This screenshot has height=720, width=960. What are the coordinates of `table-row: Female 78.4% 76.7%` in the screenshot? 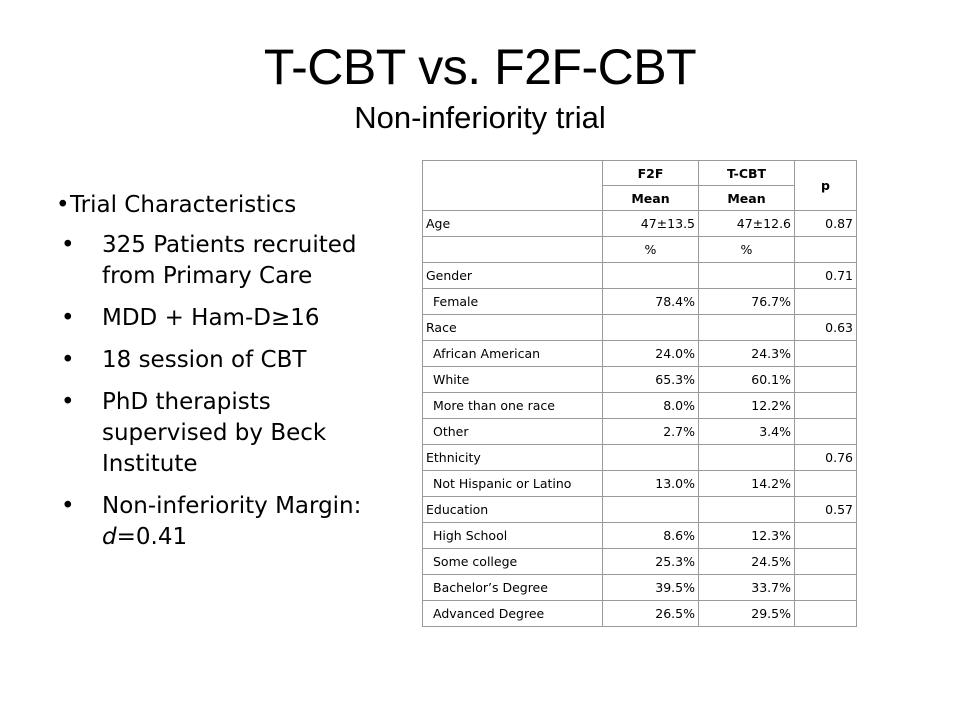 It's located at (639, 301).